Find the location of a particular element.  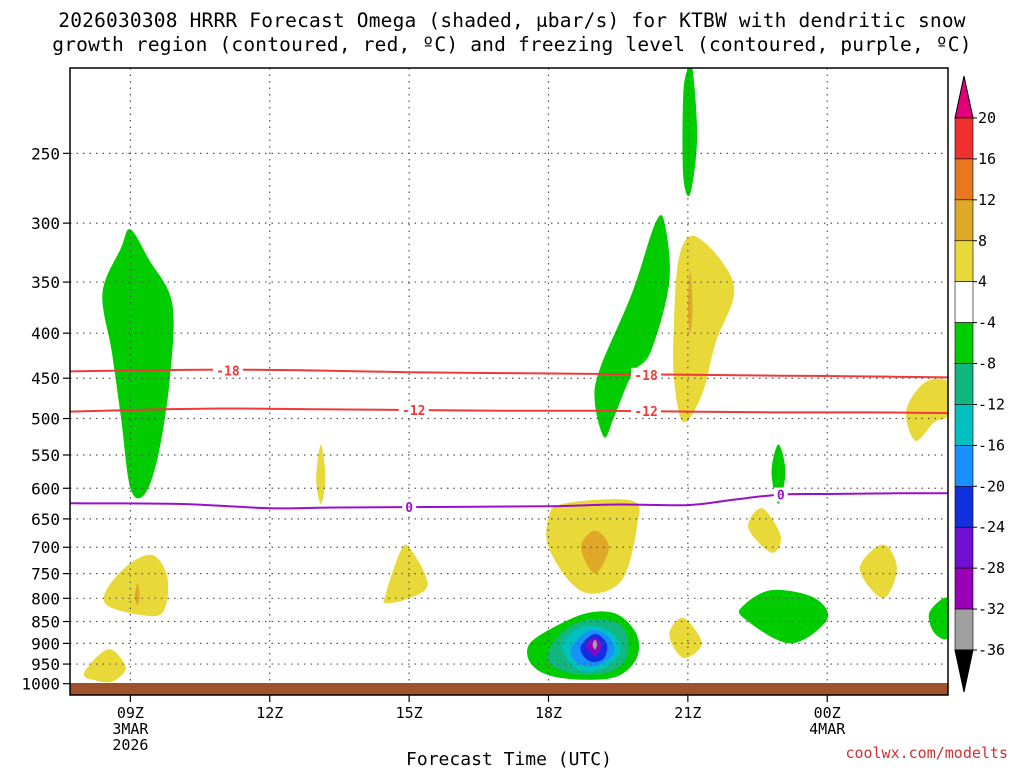

x-tick-label-9-1: 3MAR is located at coordinates (130, 729).